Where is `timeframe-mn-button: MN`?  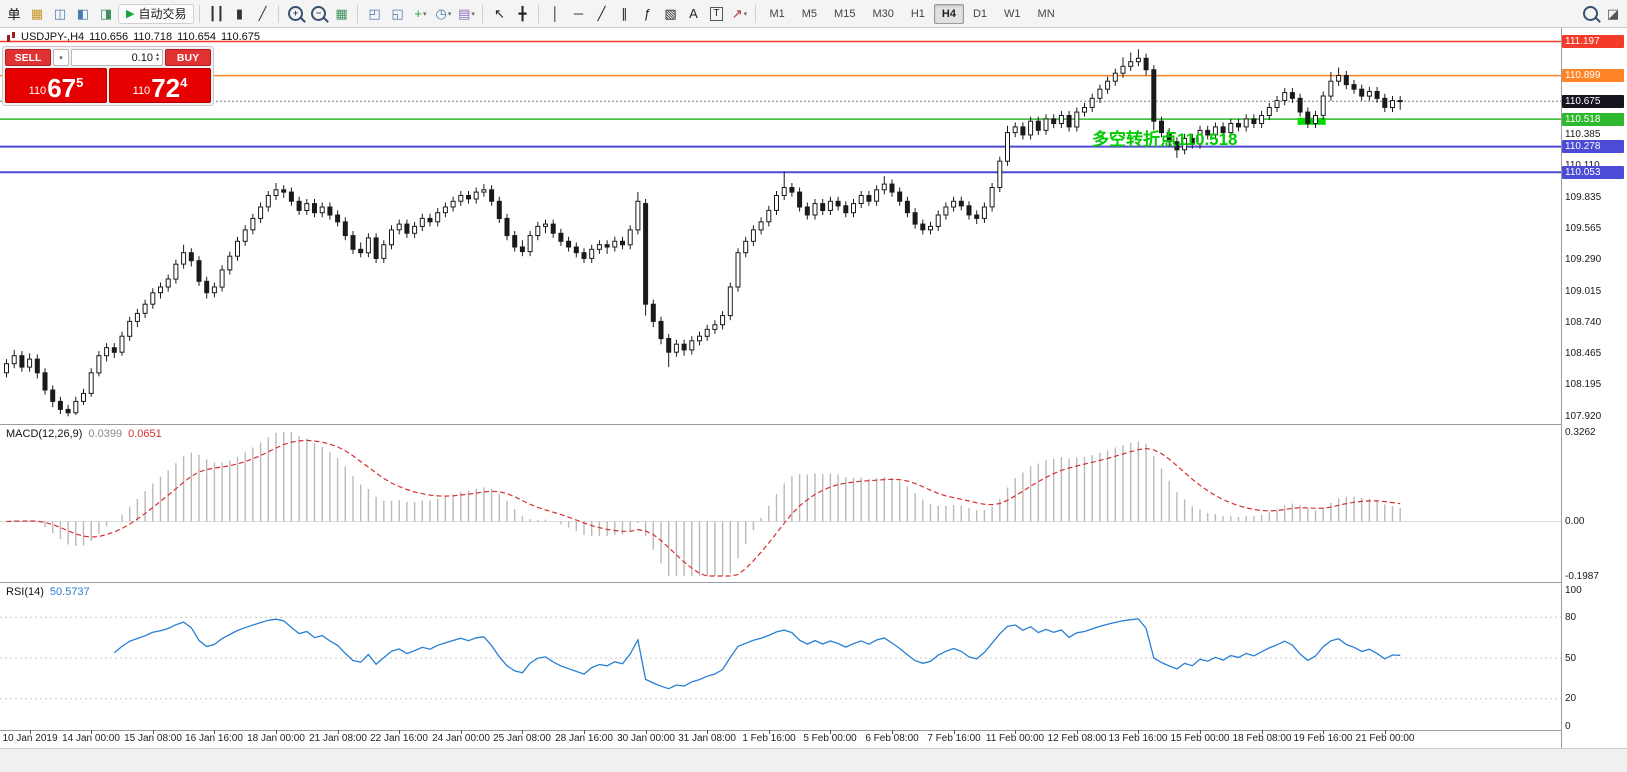
timeframe-mn-button: MN is located at coordinates (1046, 13).